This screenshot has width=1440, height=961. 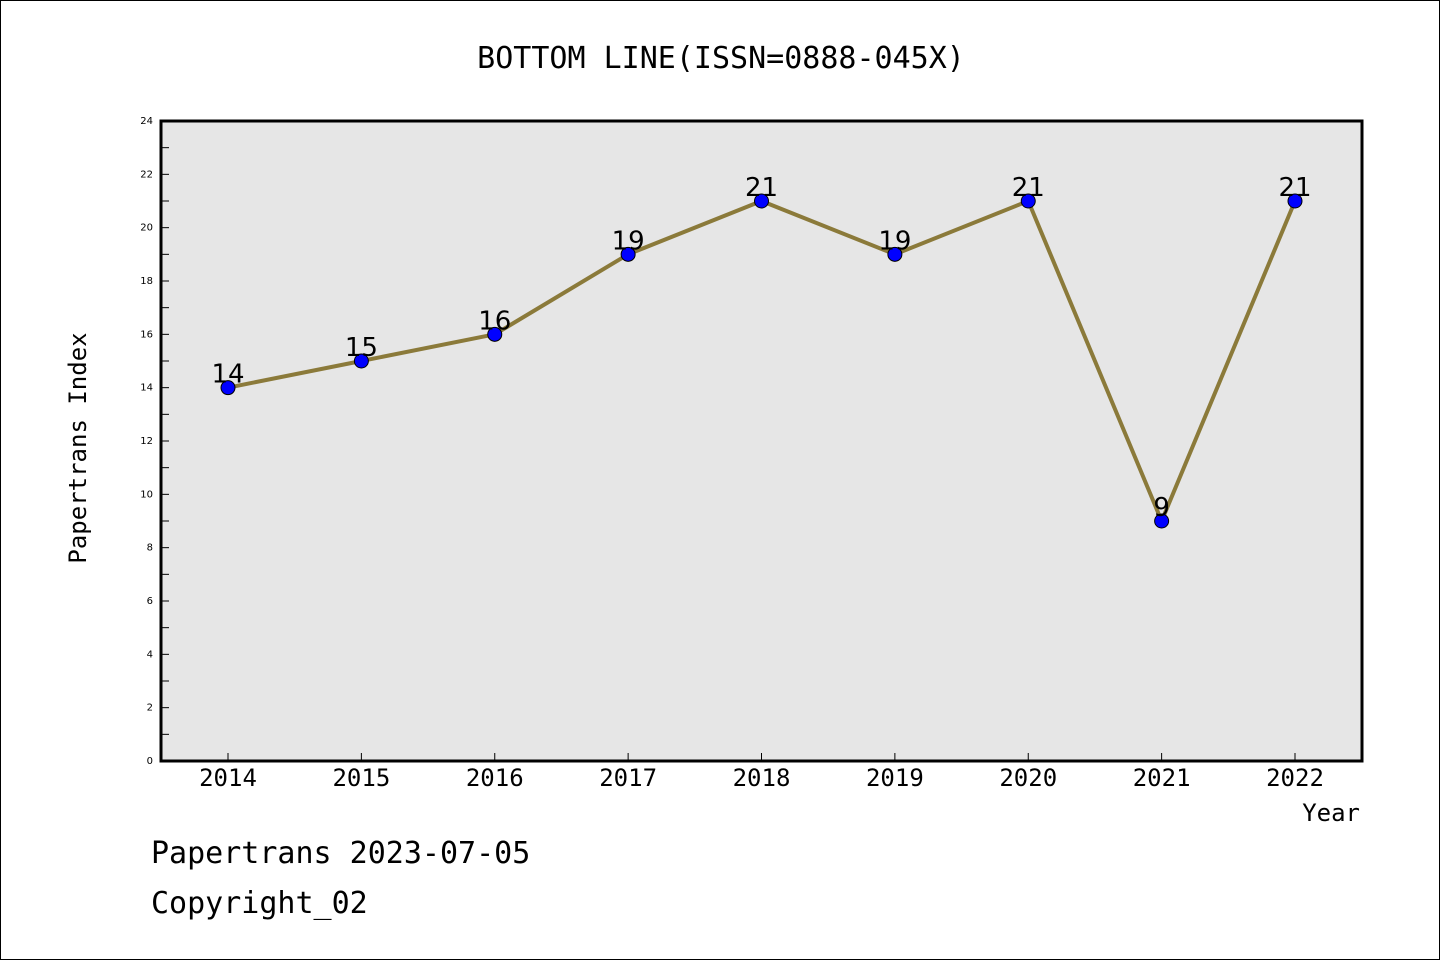 I want to click on data-label: 14, so click(x=227, y=375).